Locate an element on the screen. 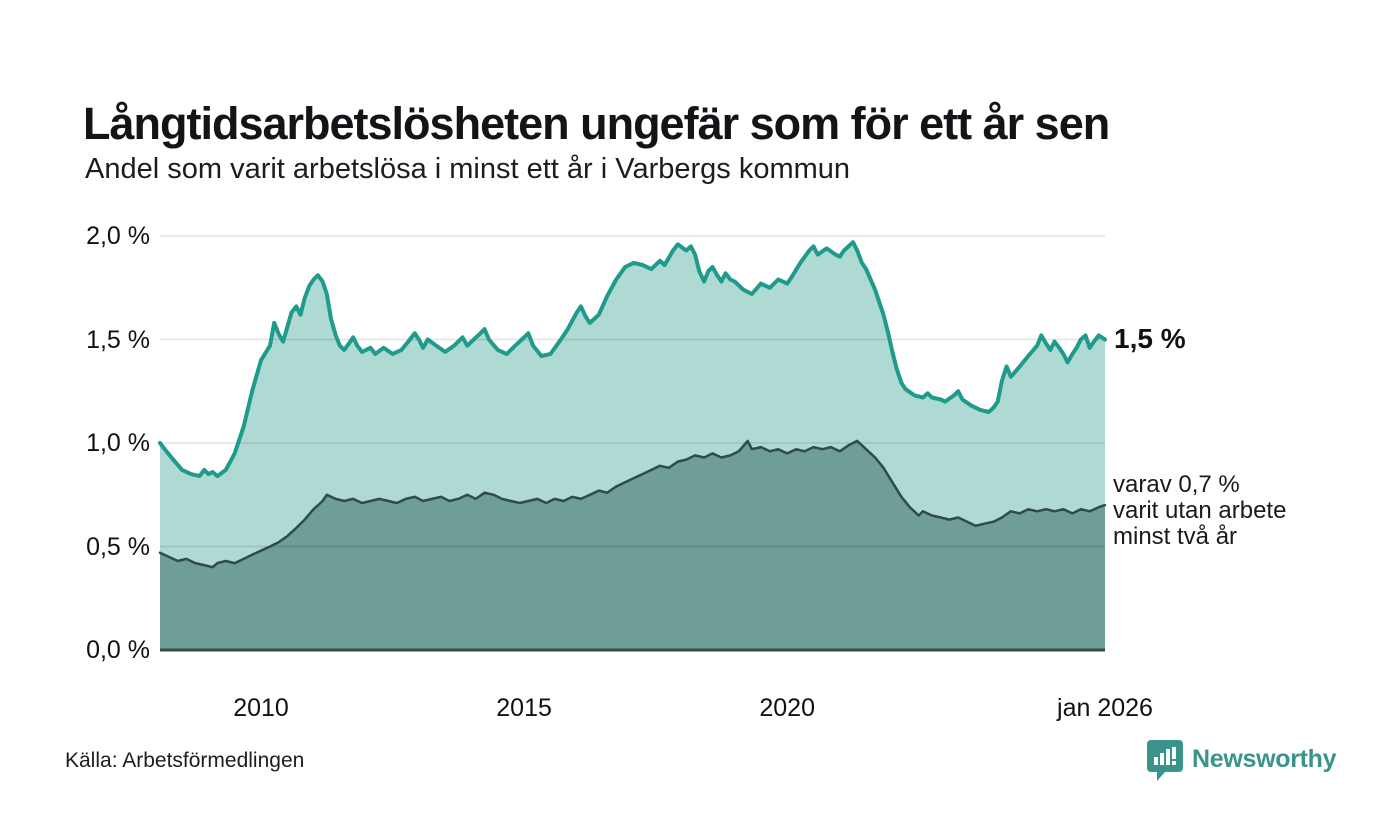 The image size is (1400, 840). x-tick-label: jan 2026 is located at coordinates (1105, 708).